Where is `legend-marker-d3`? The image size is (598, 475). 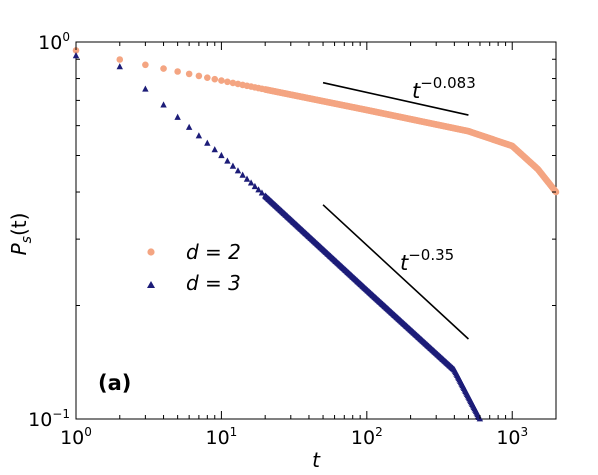 legend-marker-d3 is located at coordinates (151, 284).